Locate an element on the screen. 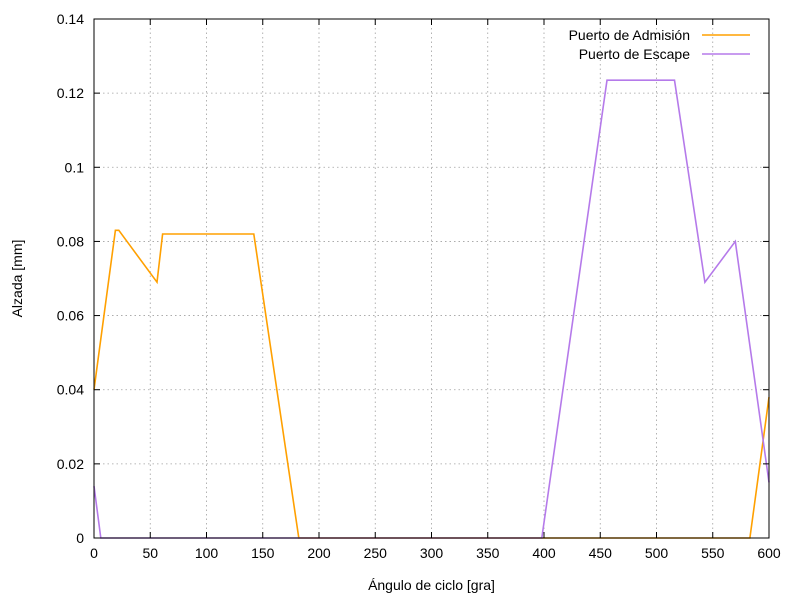 This screenshot has height=600, width=800. x-tick-label: 350 is located at coordinates (488, 553).